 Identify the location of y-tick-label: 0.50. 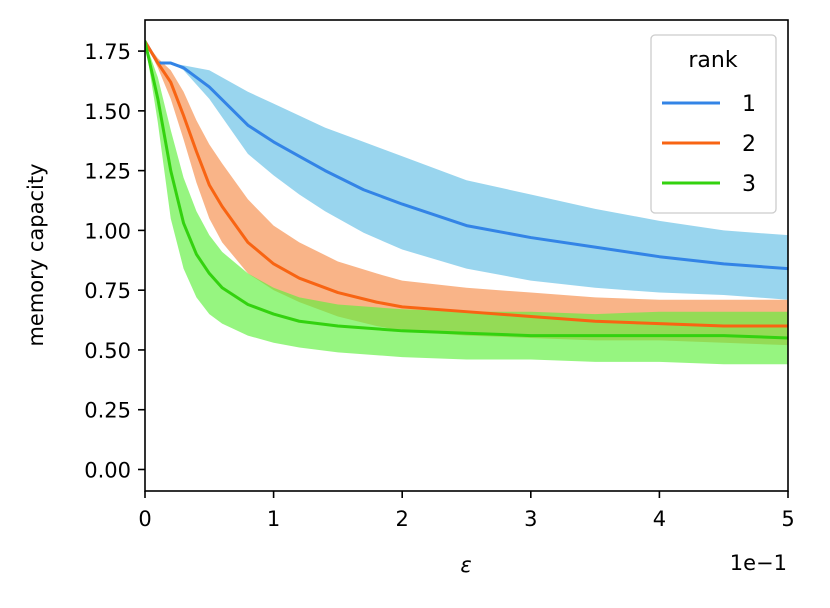
(107, 351).